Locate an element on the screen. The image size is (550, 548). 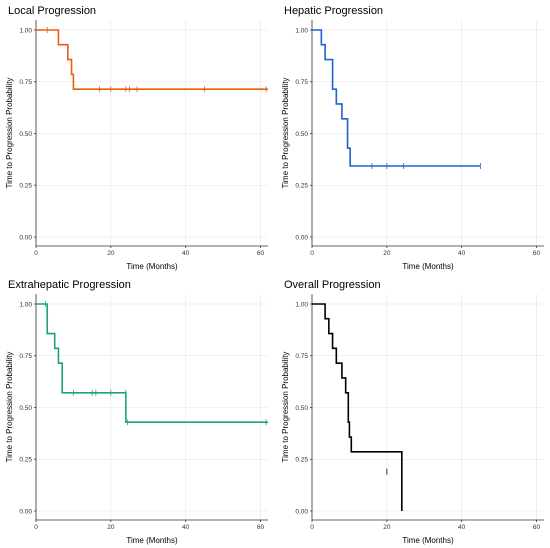
panel-title: Overall Progression is located at coordinates (332, 285).